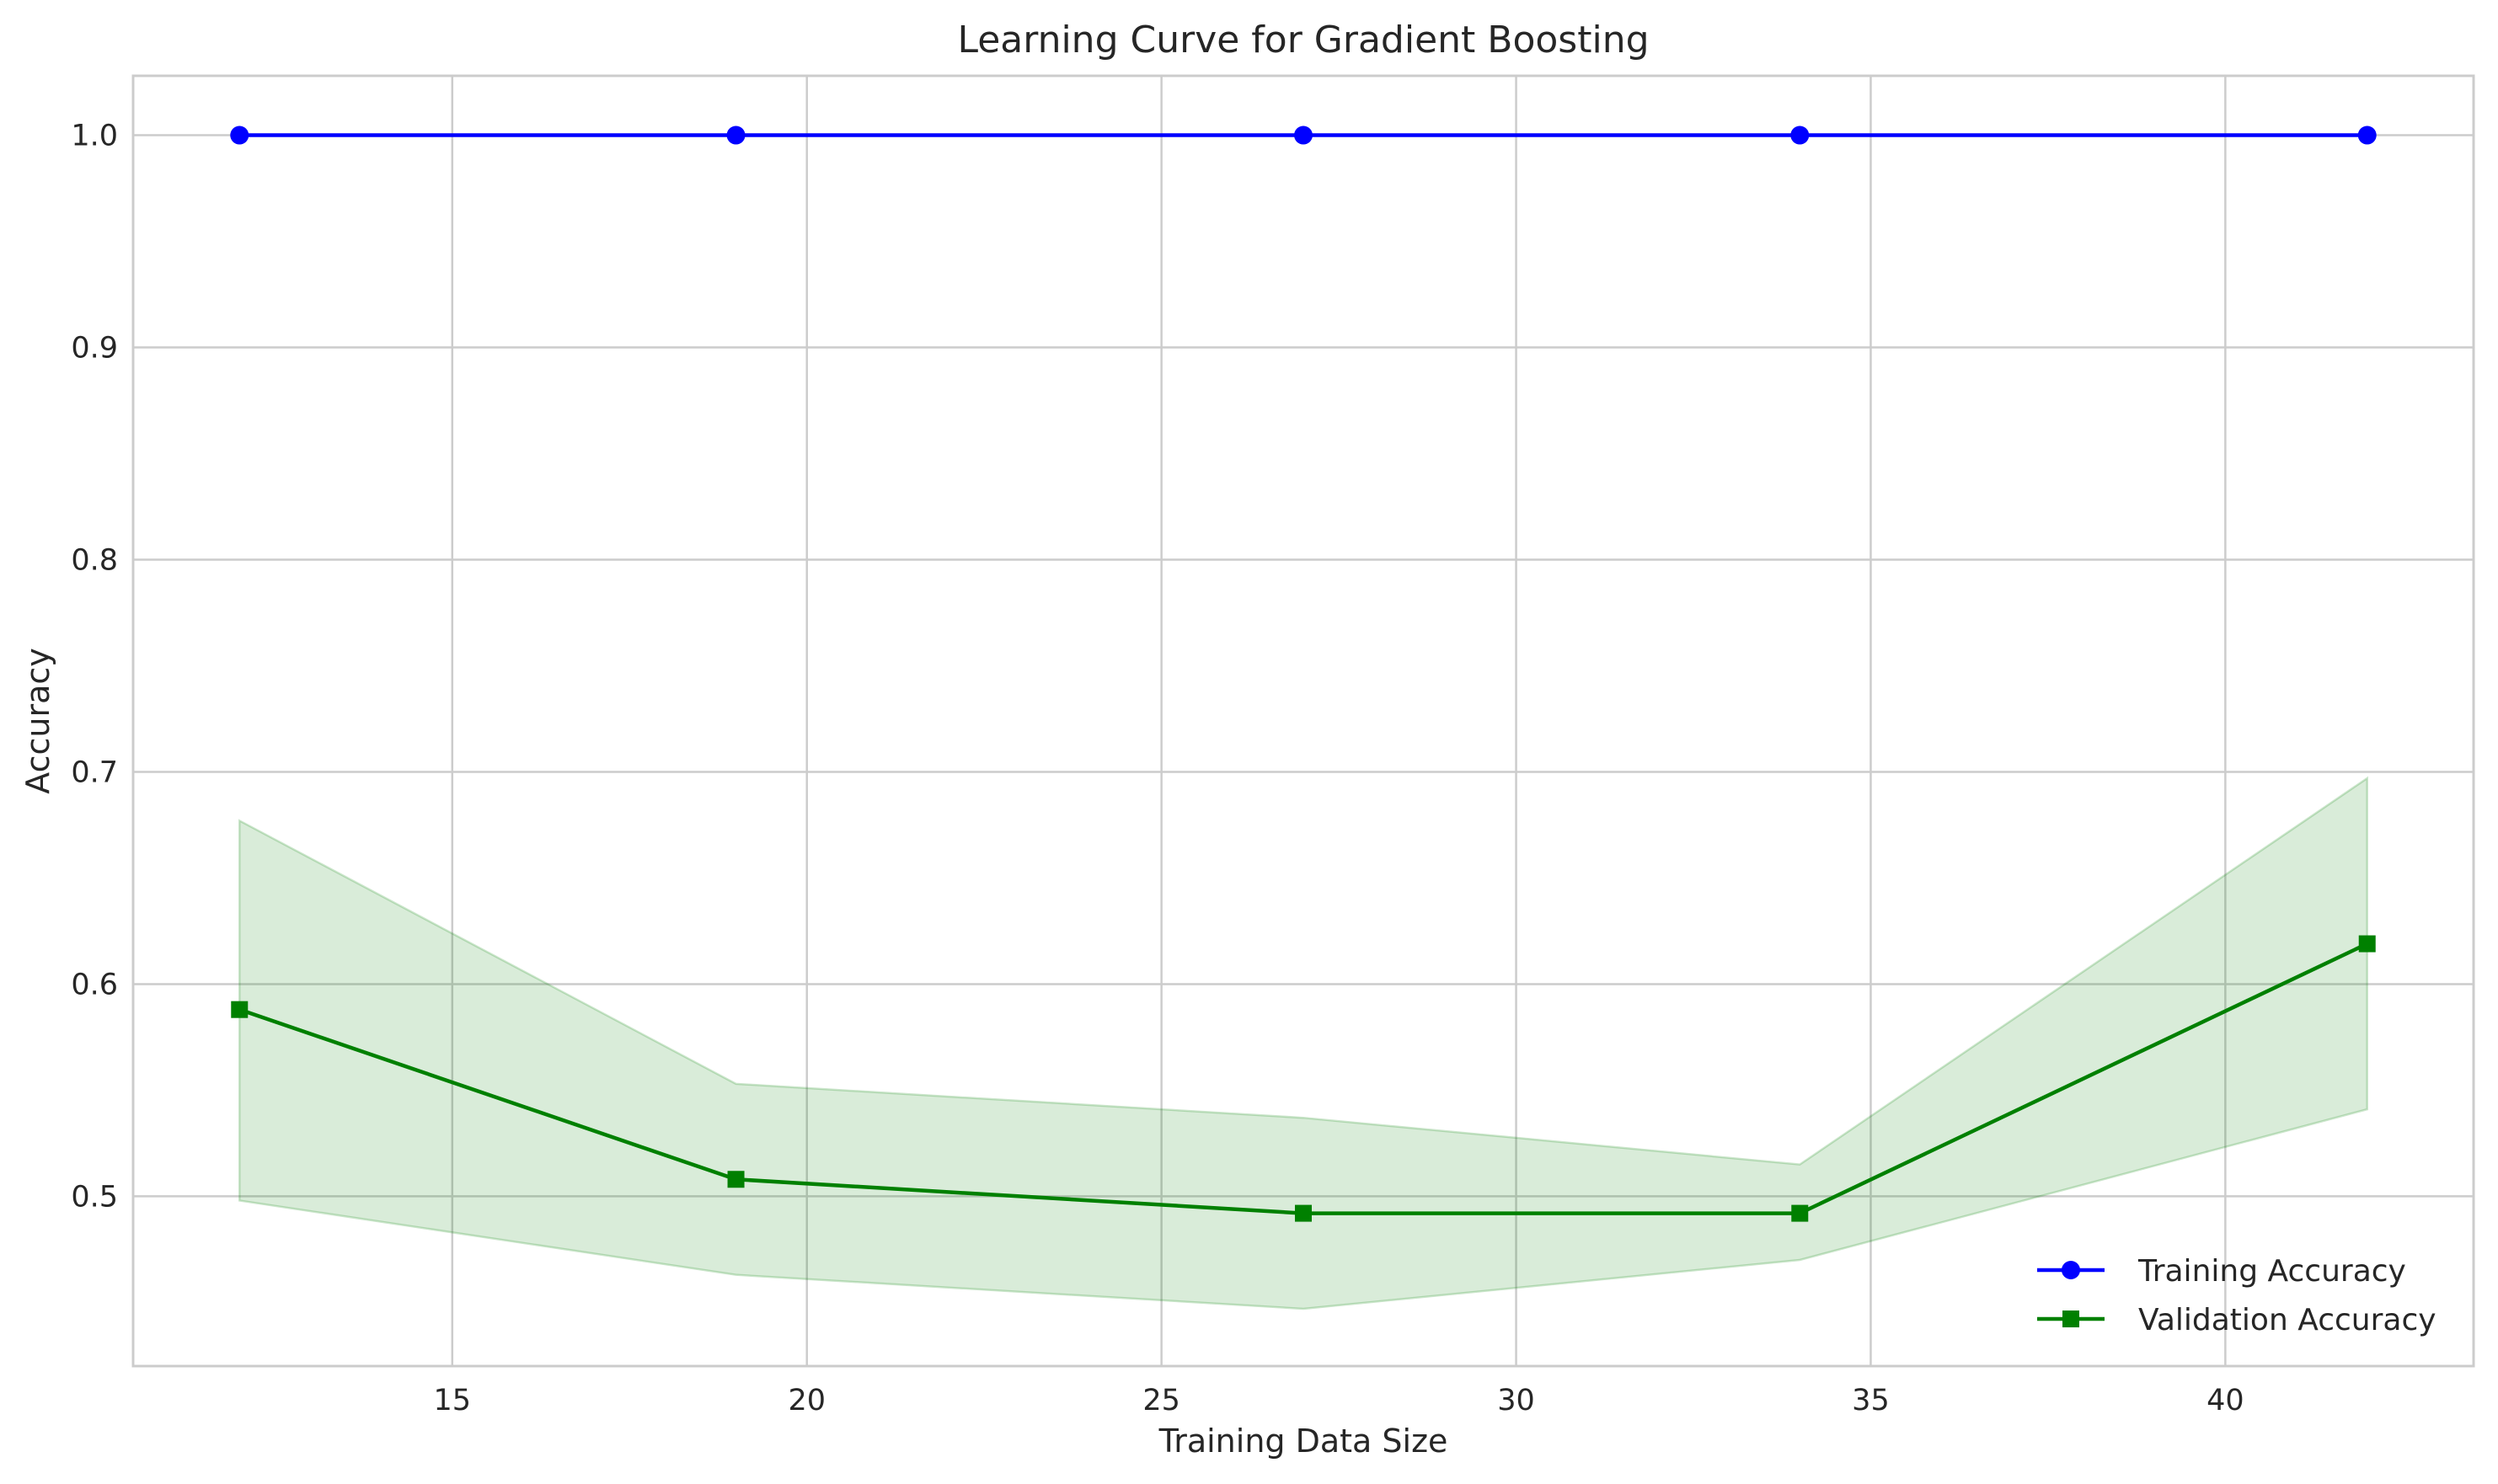  What do you see at coordinates (1161, 1401) in the screenshot?
I see `x-tick-label: 25` at bounding box center [1161, 1401].